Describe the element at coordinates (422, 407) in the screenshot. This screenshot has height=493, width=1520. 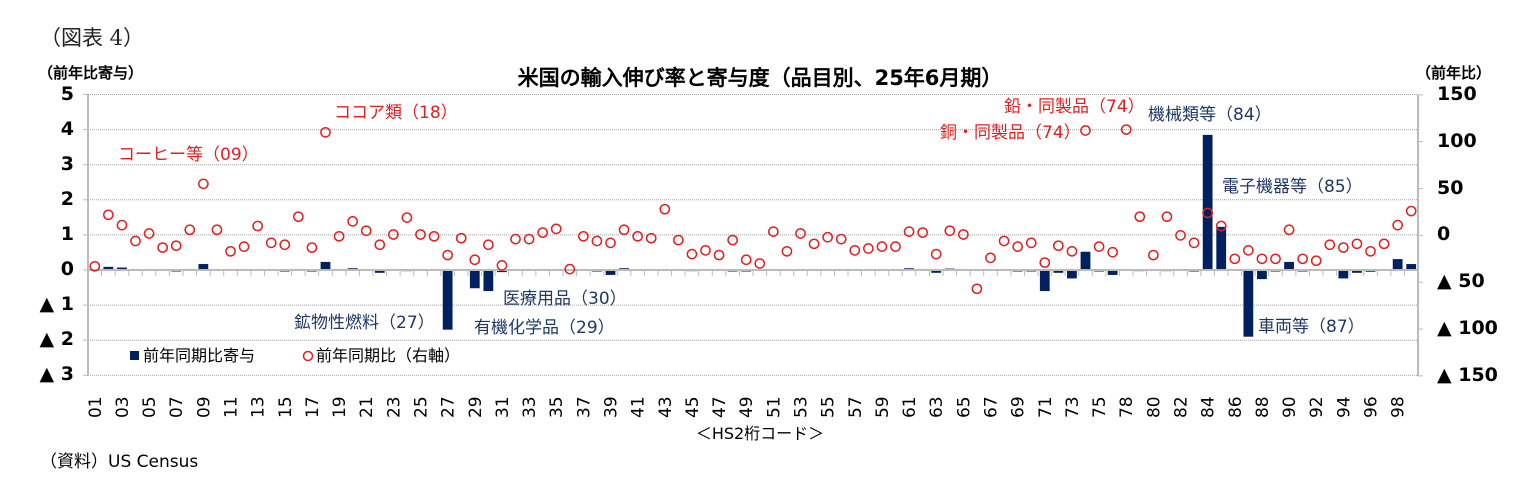
I see `x-tick-label: 25` at that location.